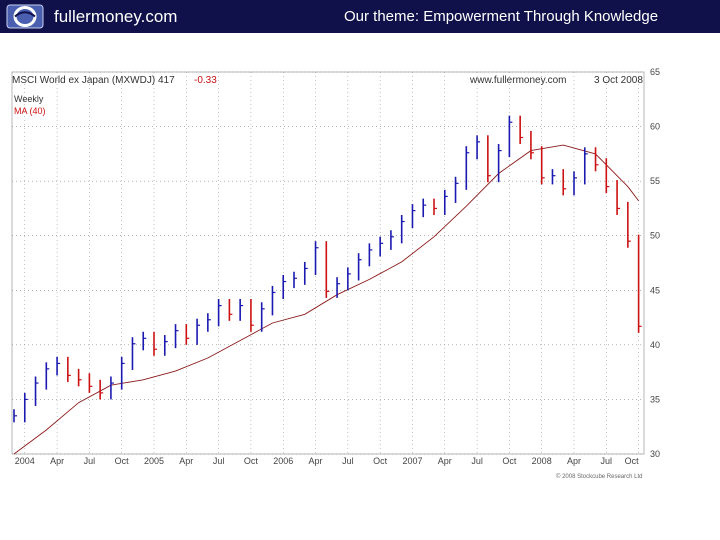 The image size is (720, 540). Describe the element at coordinates (25, 16) in the screenshot. I see `globe-swirl-icon` at that location.